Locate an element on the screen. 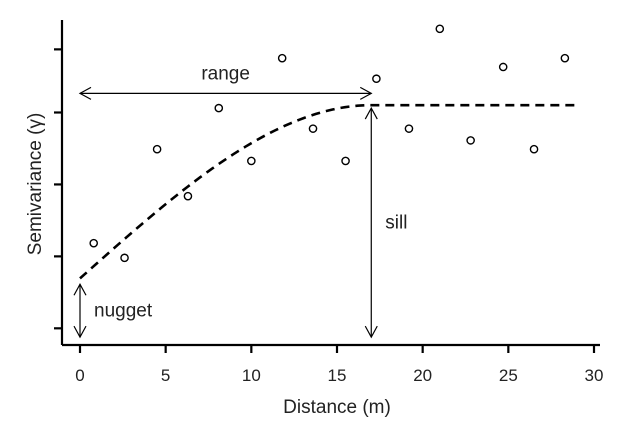 The width and height of the screenshot is (640, 434). annotation-label-nugget: nugget is located at coordinates (123, 311).